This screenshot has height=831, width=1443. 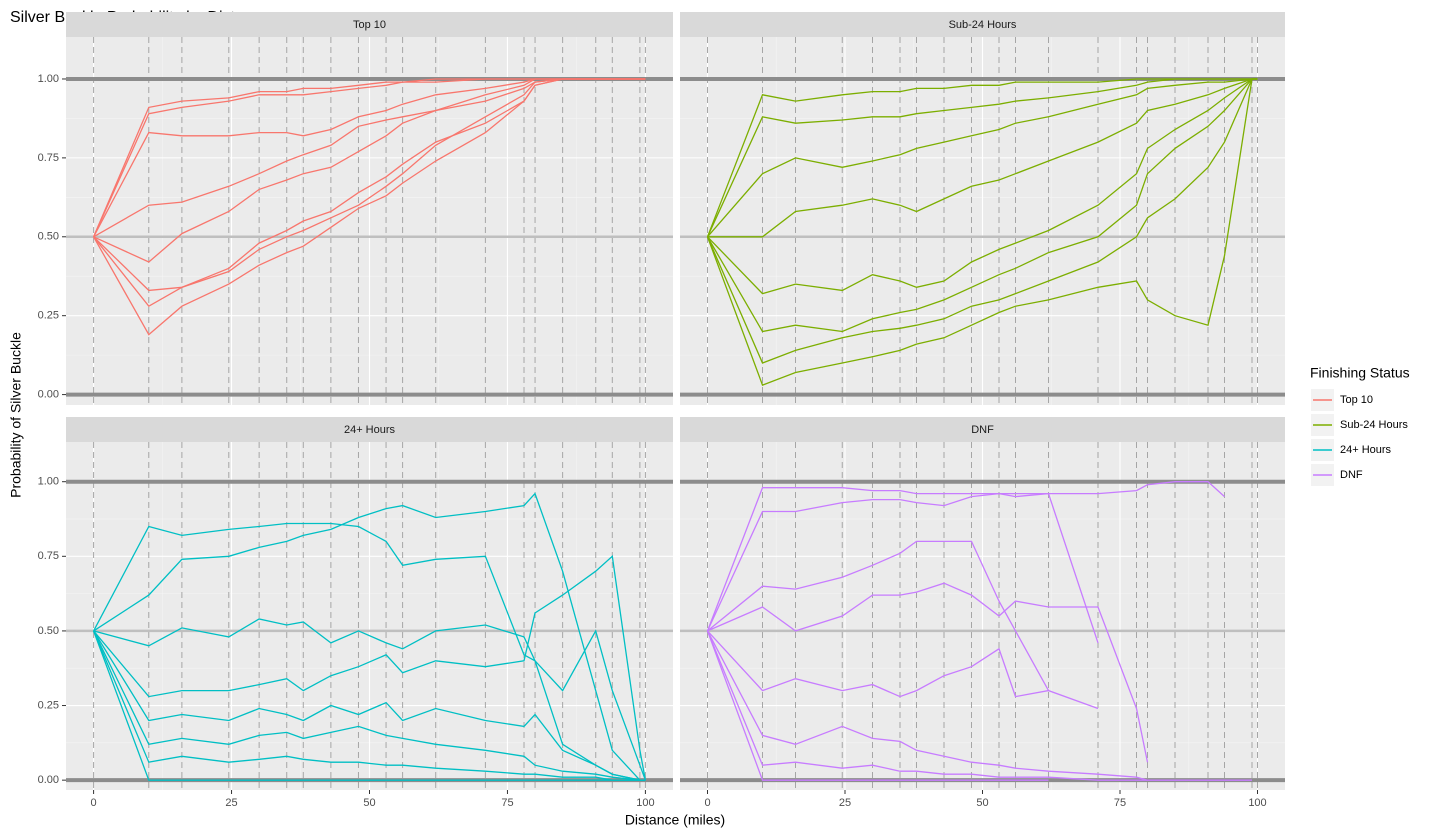 What do you see at coordinates (1351, 475) in the screenshot?
I see `legend-label: DNF` at bounding box center [1351, 475].